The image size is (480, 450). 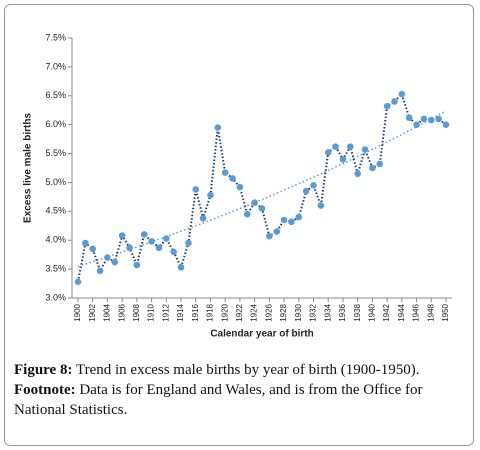 What do you see at coordinates (43, 370) in the screenshot?
I see `figure-label: Figure 8:` at bounding box center [43, 370].